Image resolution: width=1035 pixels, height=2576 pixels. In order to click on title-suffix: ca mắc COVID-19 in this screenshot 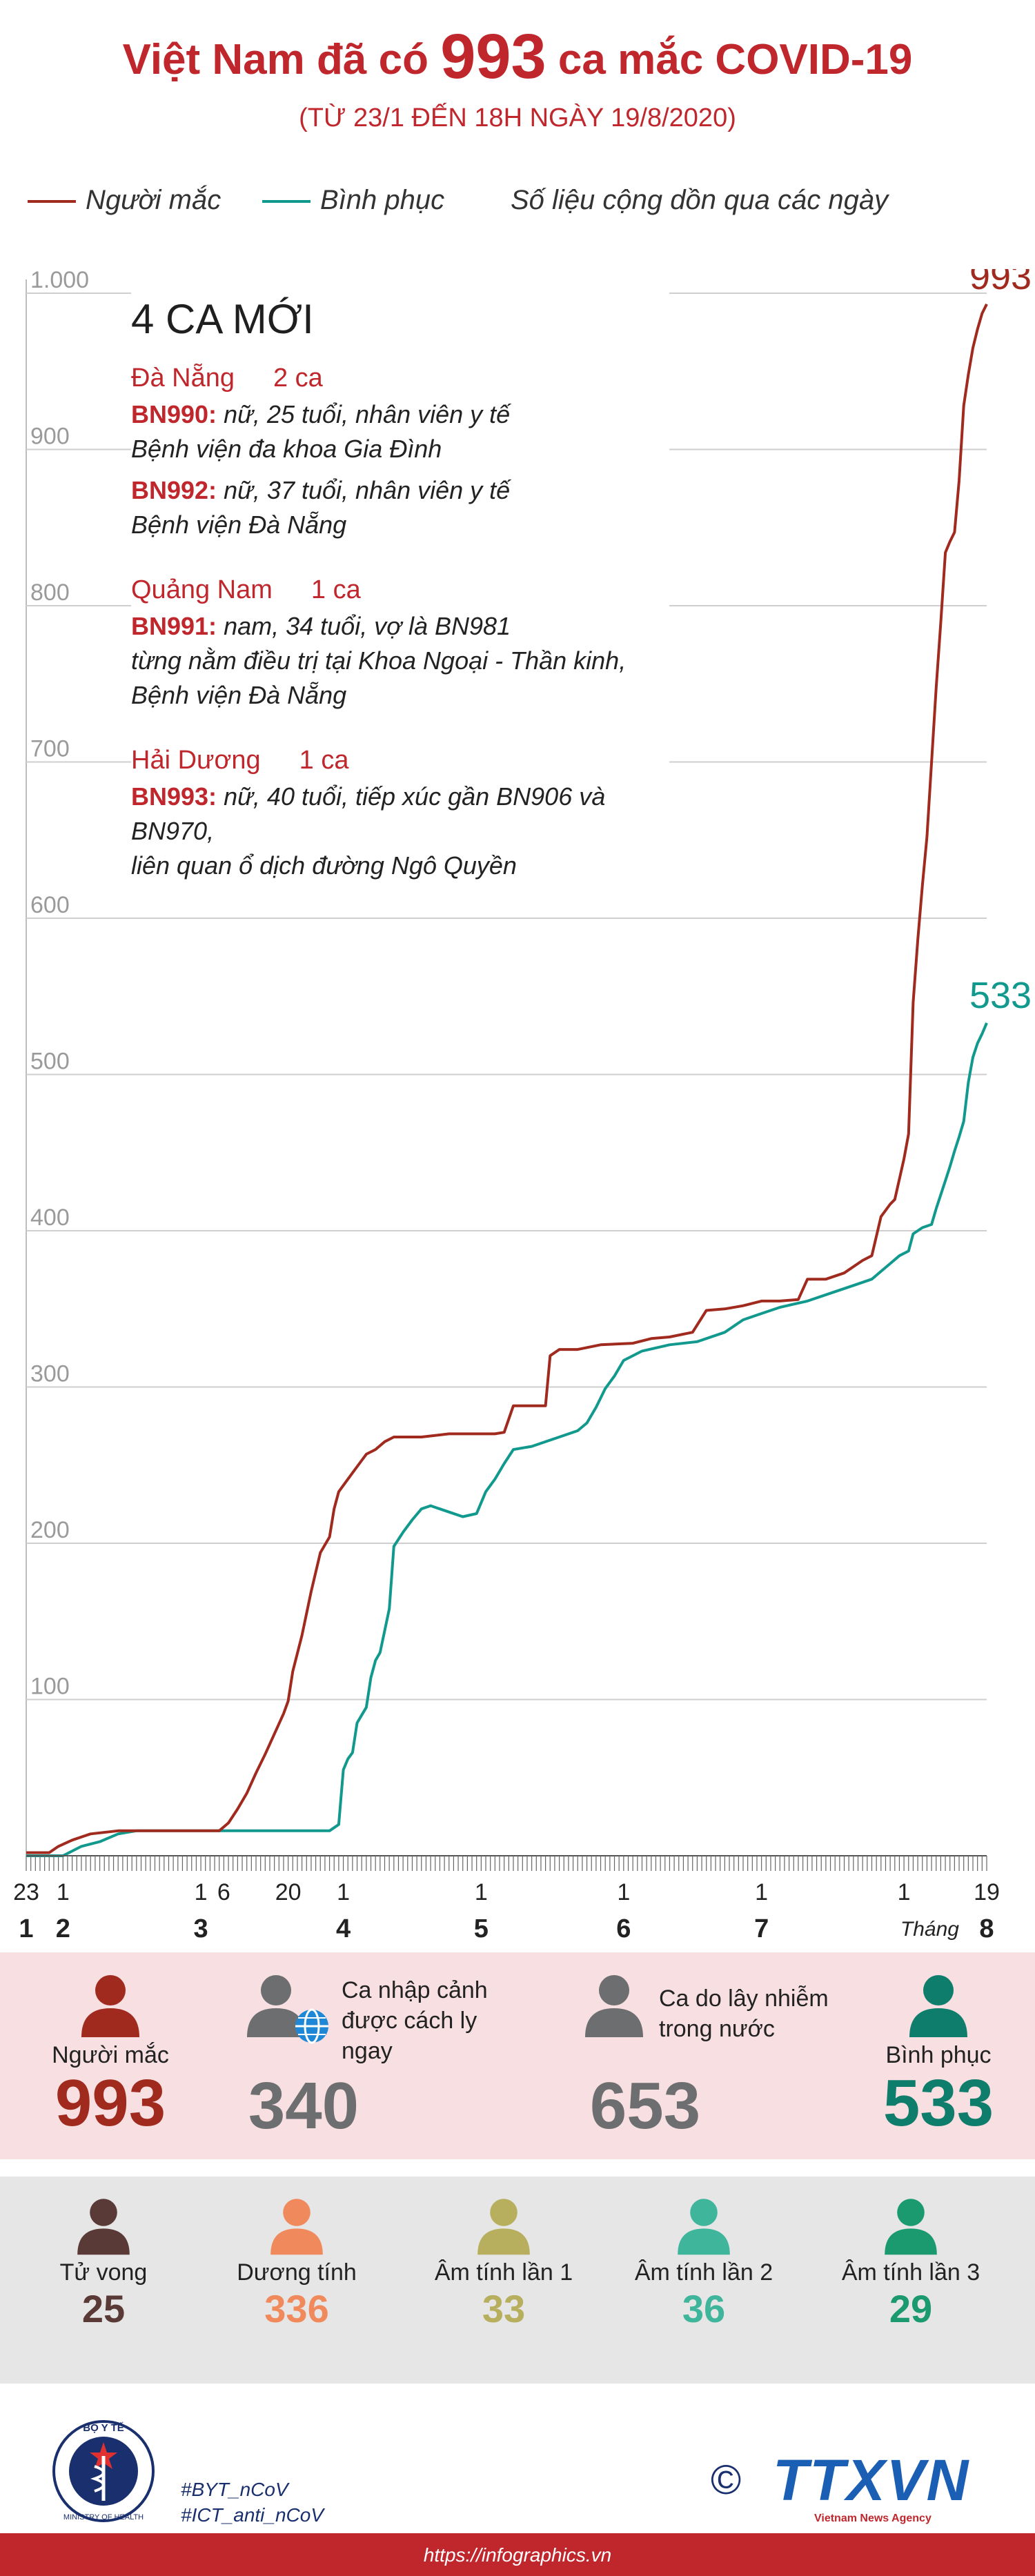, I will do `click(735, 59)`.